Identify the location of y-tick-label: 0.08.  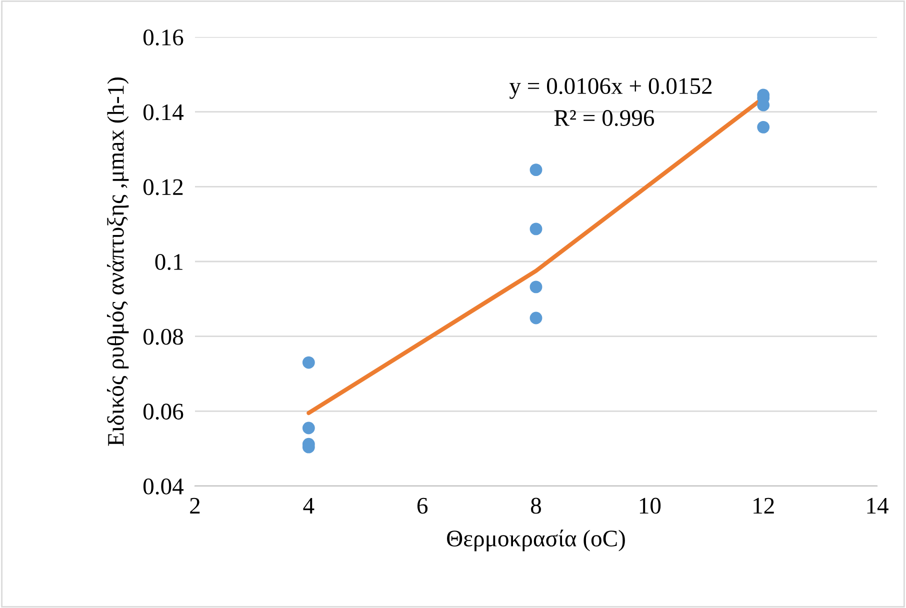
(163, 336).